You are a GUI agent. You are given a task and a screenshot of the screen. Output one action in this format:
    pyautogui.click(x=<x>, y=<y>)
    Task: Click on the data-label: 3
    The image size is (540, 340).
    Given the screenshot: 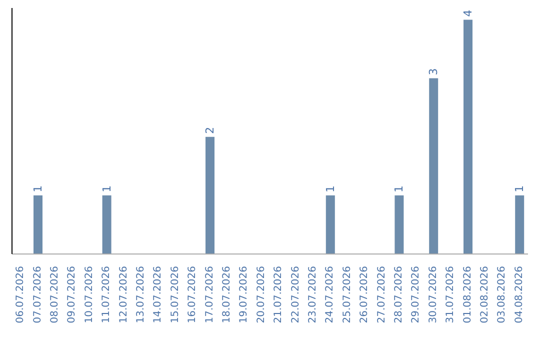 What is the action you would take?
    pyautogui.click(x=433, y=72)
    